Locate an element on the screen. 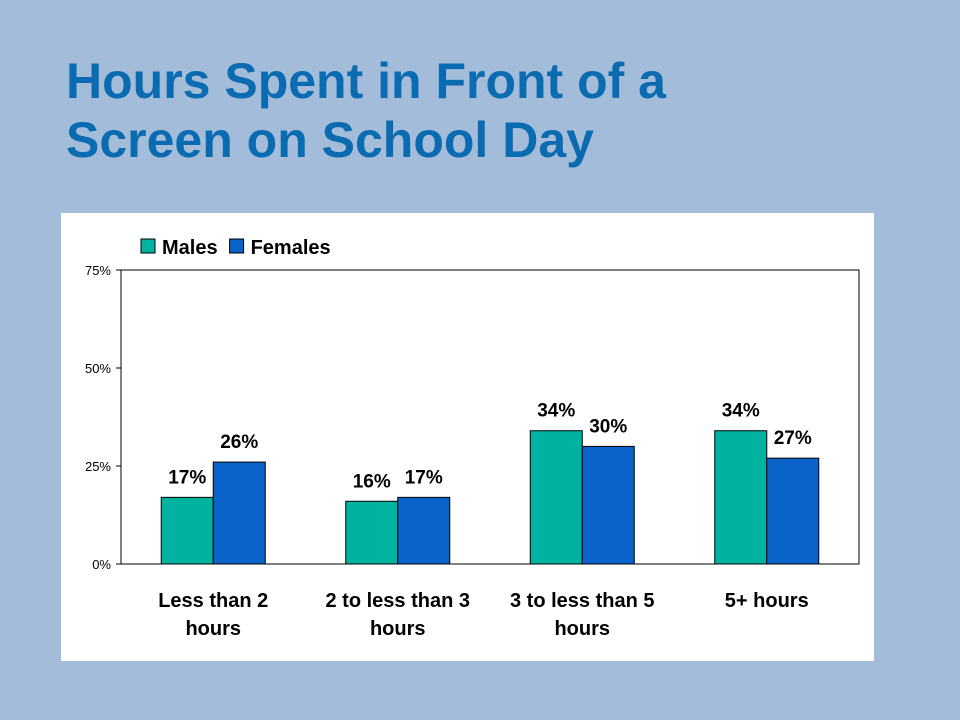  legend-label-females: Females is located at coordinates (291, 248).